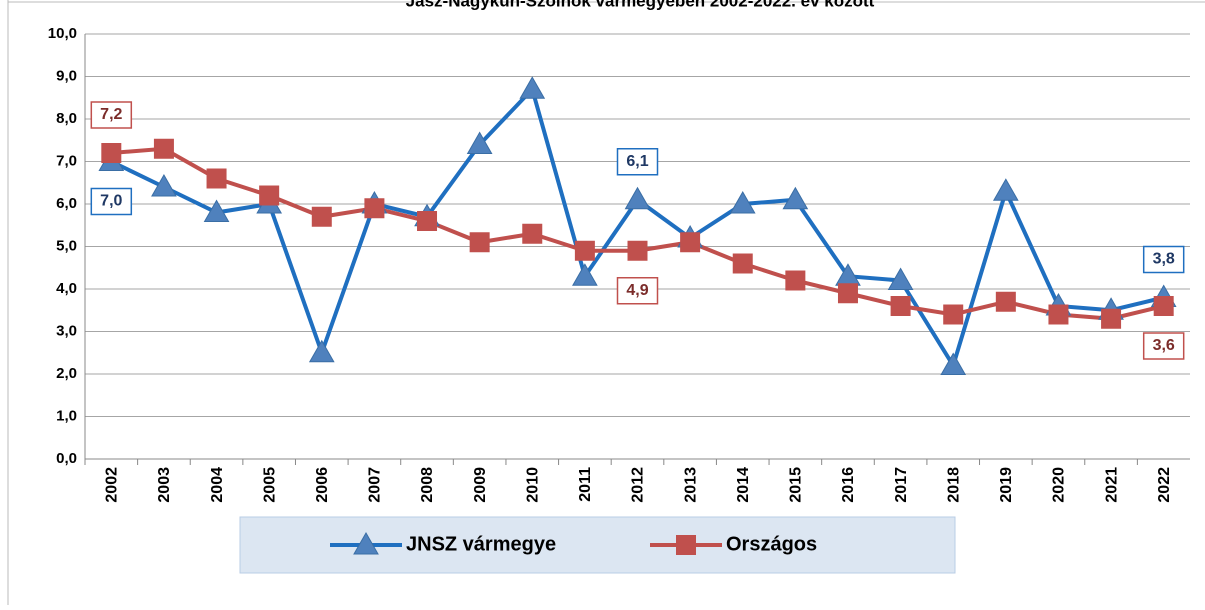 The image size is (1205, 610). I want to click on legend-label: Országos, so click(771, 544).